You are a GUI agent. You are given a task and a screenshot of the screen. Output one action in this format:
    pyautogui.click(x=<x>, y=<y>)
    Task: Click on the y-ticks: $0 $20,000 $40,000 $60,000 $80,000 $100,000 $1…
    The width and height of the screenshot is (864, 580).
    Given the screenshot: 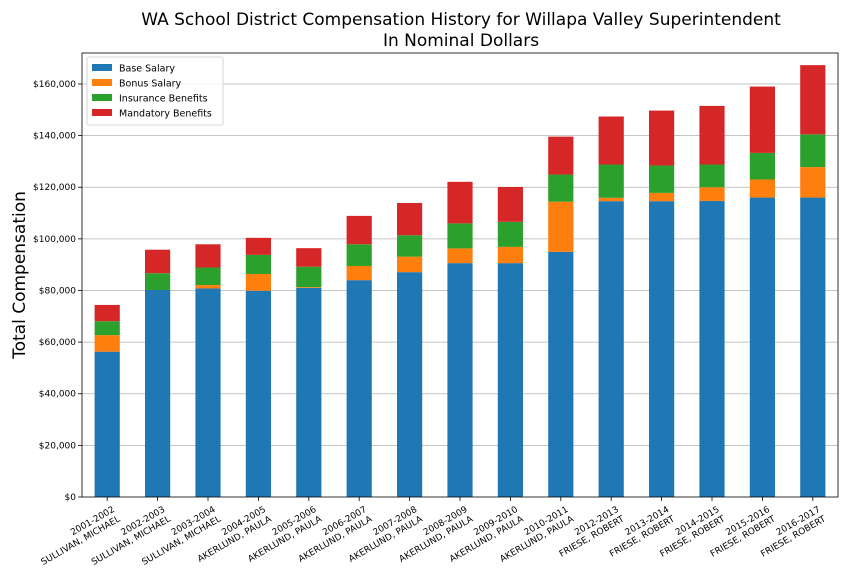 What is the action you would take?
    pyautogui.click(x=57, y=291)
    